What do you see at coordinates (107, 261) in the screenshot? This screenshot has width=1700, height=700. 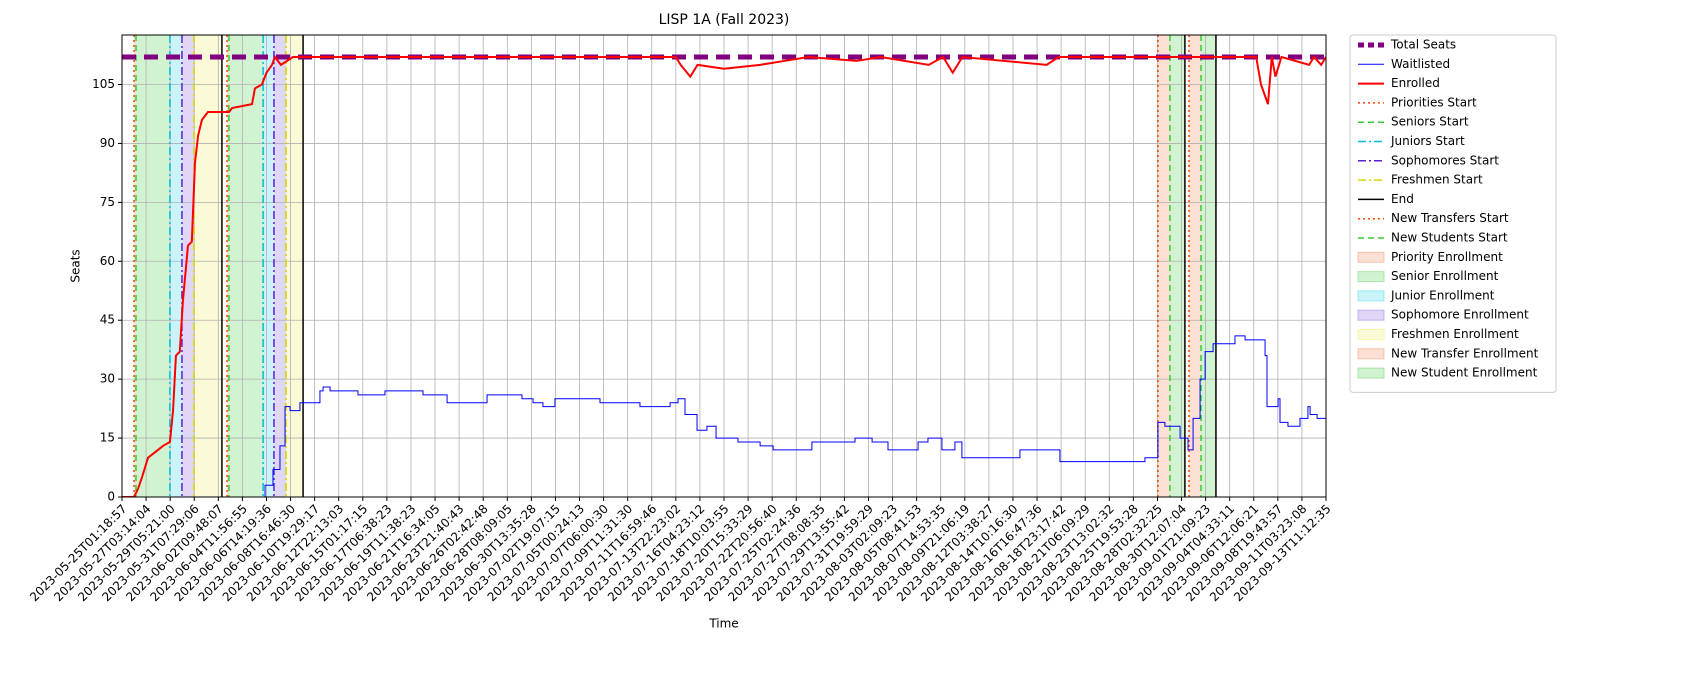 I see `y-tick-label: 60` at bounding box center [107, 261].